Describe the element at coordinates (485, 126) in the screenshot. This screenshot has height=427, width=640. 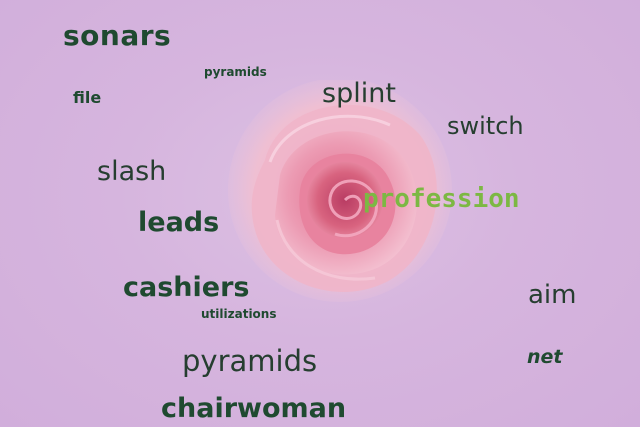
I see `word-switch: switch` at that location.